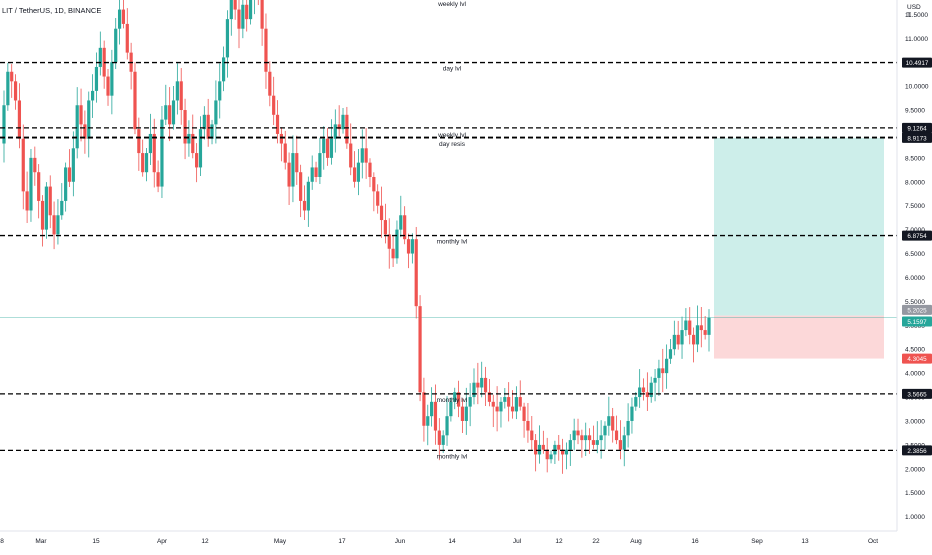  Describe the element at coordinates (451, 4) in the screenshot. I see `top-level-label: weekly lvl` at that location.